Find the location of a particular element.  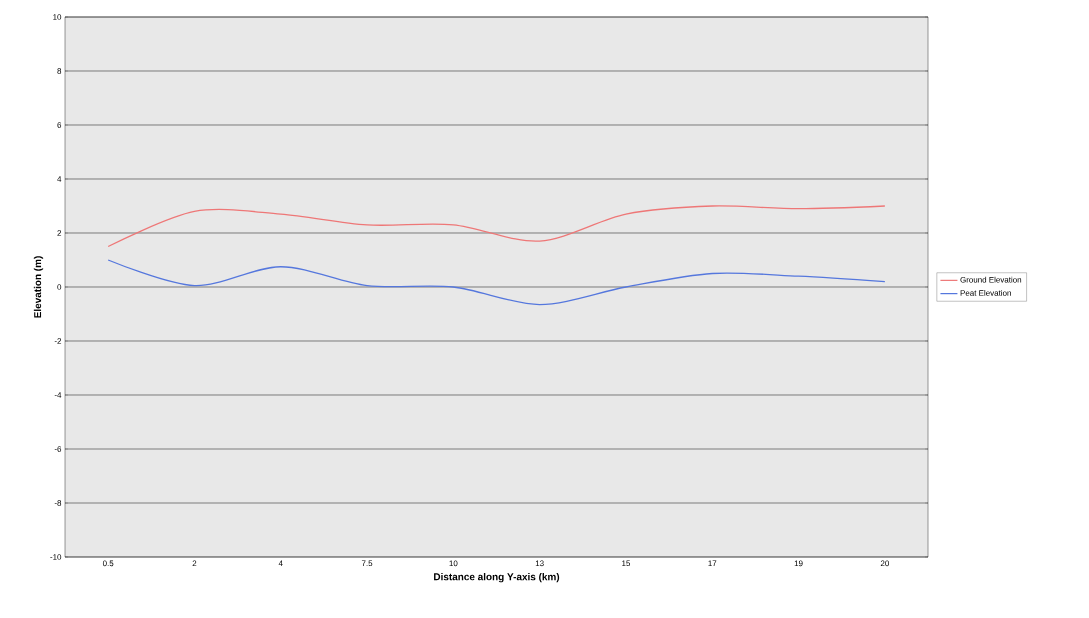

y-axis-title: Elevation (m) is located at coordinates (38, 287).